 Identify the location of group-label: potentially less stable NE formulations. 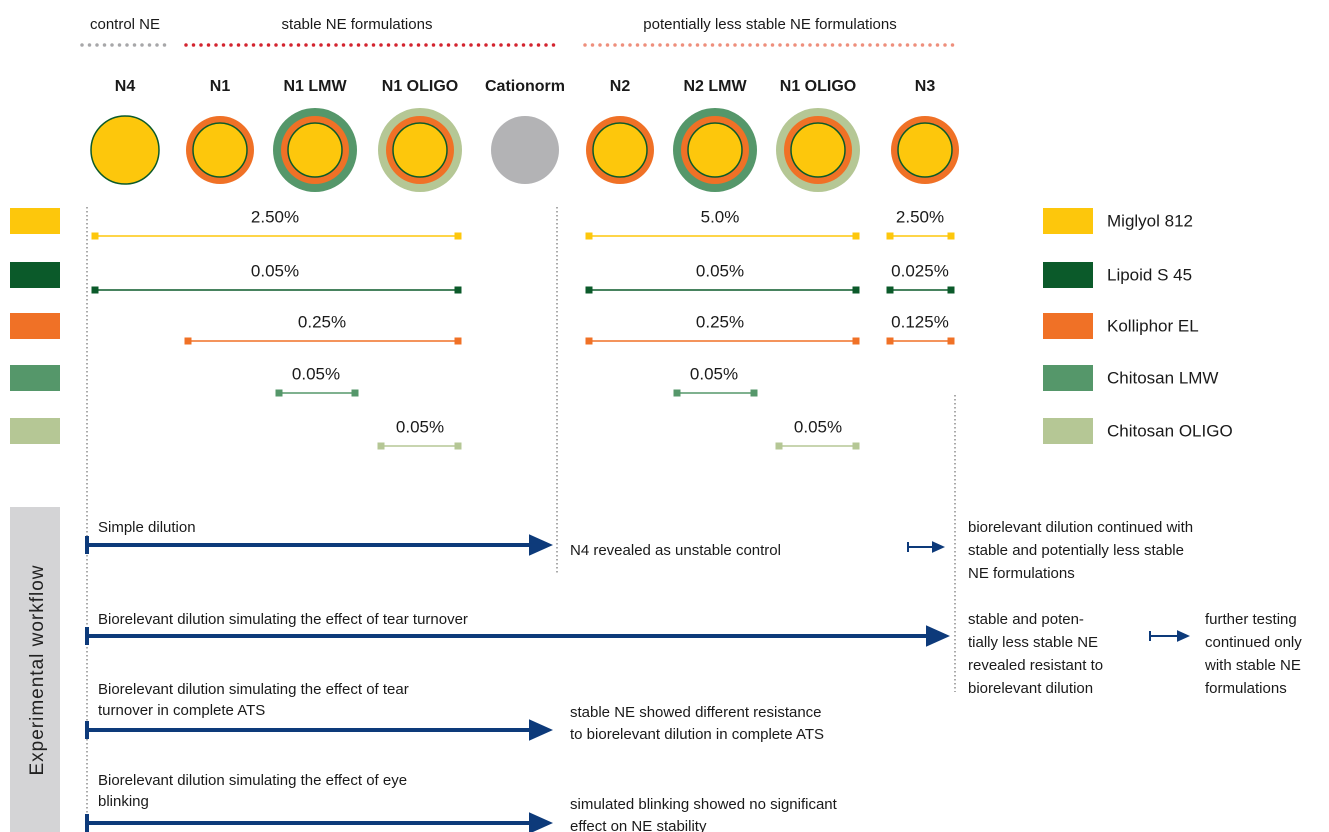
(769, 24).